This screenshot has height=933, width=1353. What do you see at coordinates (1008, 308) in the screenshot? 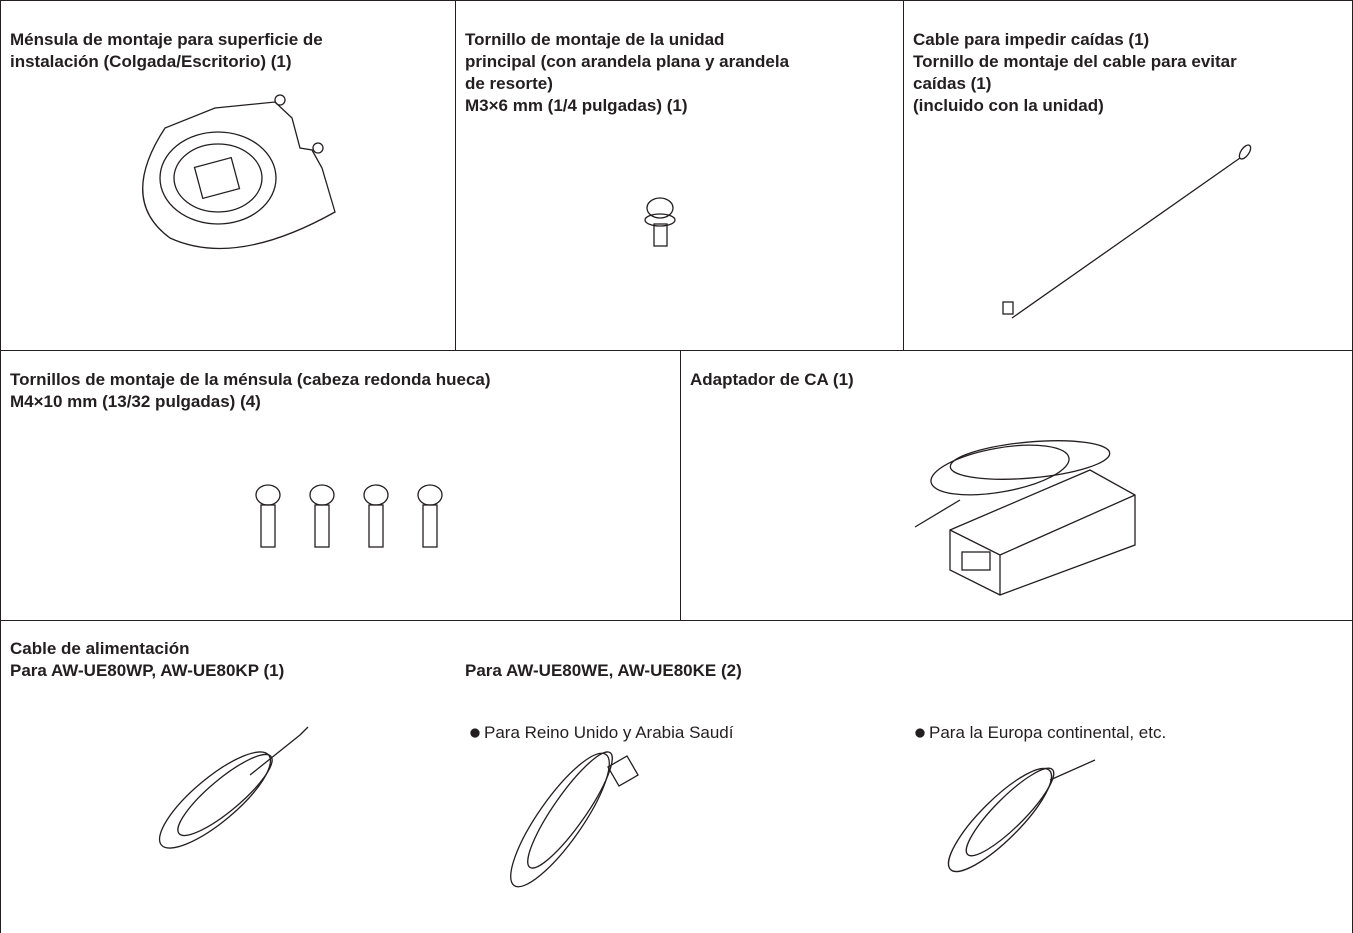
I see `cable-clip` at bounding box center [1008, 308].